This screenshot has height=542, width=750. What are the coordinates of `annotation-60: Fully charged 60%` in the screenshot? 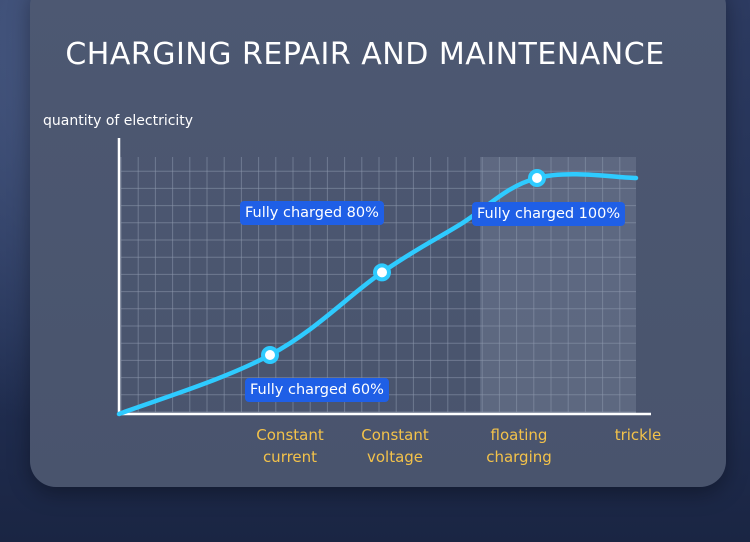 It's located at (317, 390).